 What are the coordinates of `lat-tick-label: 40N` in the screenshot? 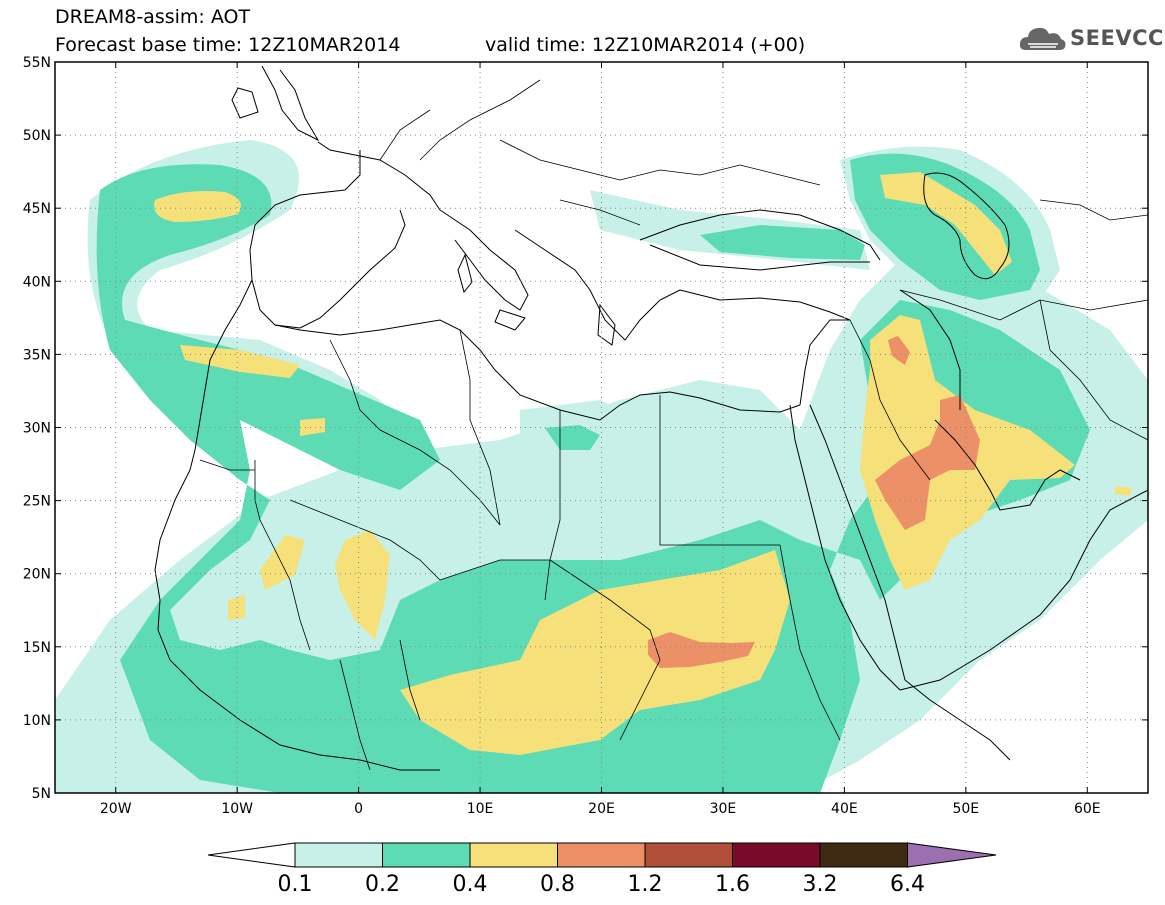 It's located at (37, 282).